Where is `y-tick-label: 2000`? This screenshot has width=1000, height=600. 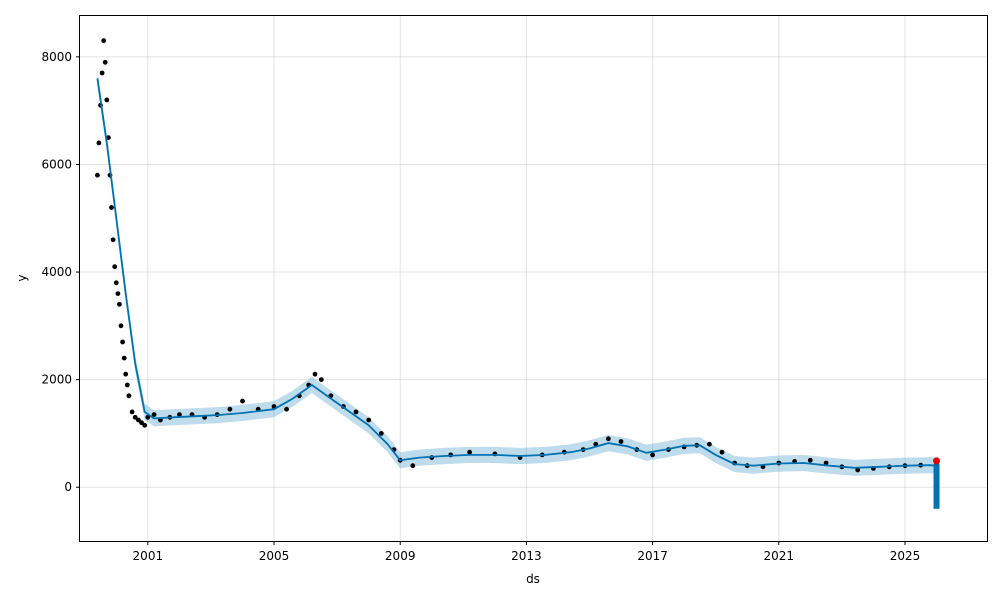
y-tick-label: 2000 is located at coordinates (56, 380).